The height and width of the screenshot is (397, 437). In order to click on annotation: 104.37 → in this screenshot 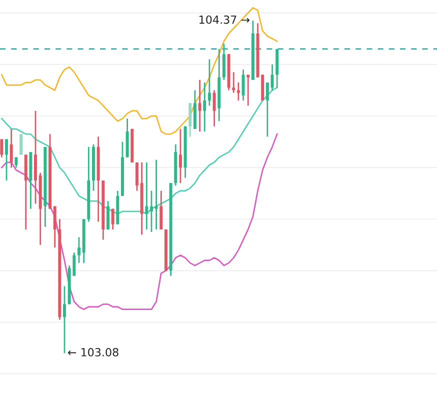, I will do `click(225, 19)`.